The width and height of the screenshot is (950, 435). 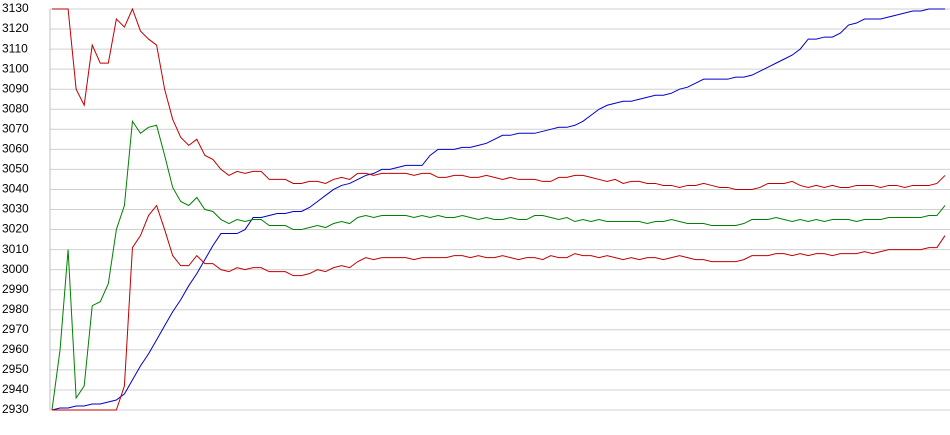 What do you see at coordinates (15, 369) in the screenshot?
I see `y-tick-label: 2950` at bounding box center [15, 369].